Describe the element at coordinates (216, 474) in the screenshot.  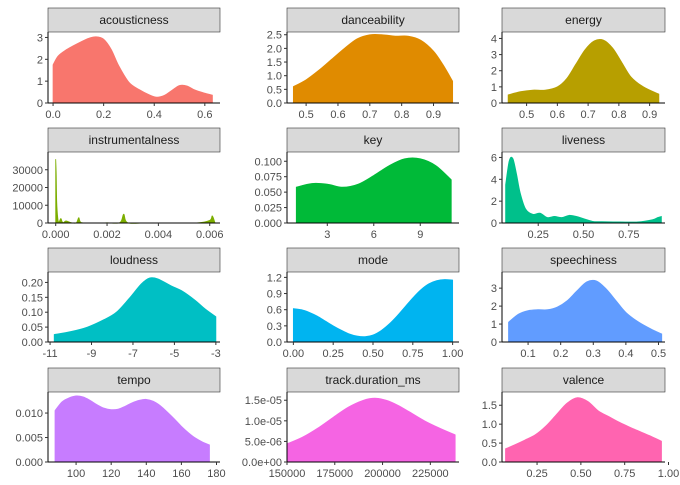
I see `panel-tempo-x-tick-label: 180` at that location.